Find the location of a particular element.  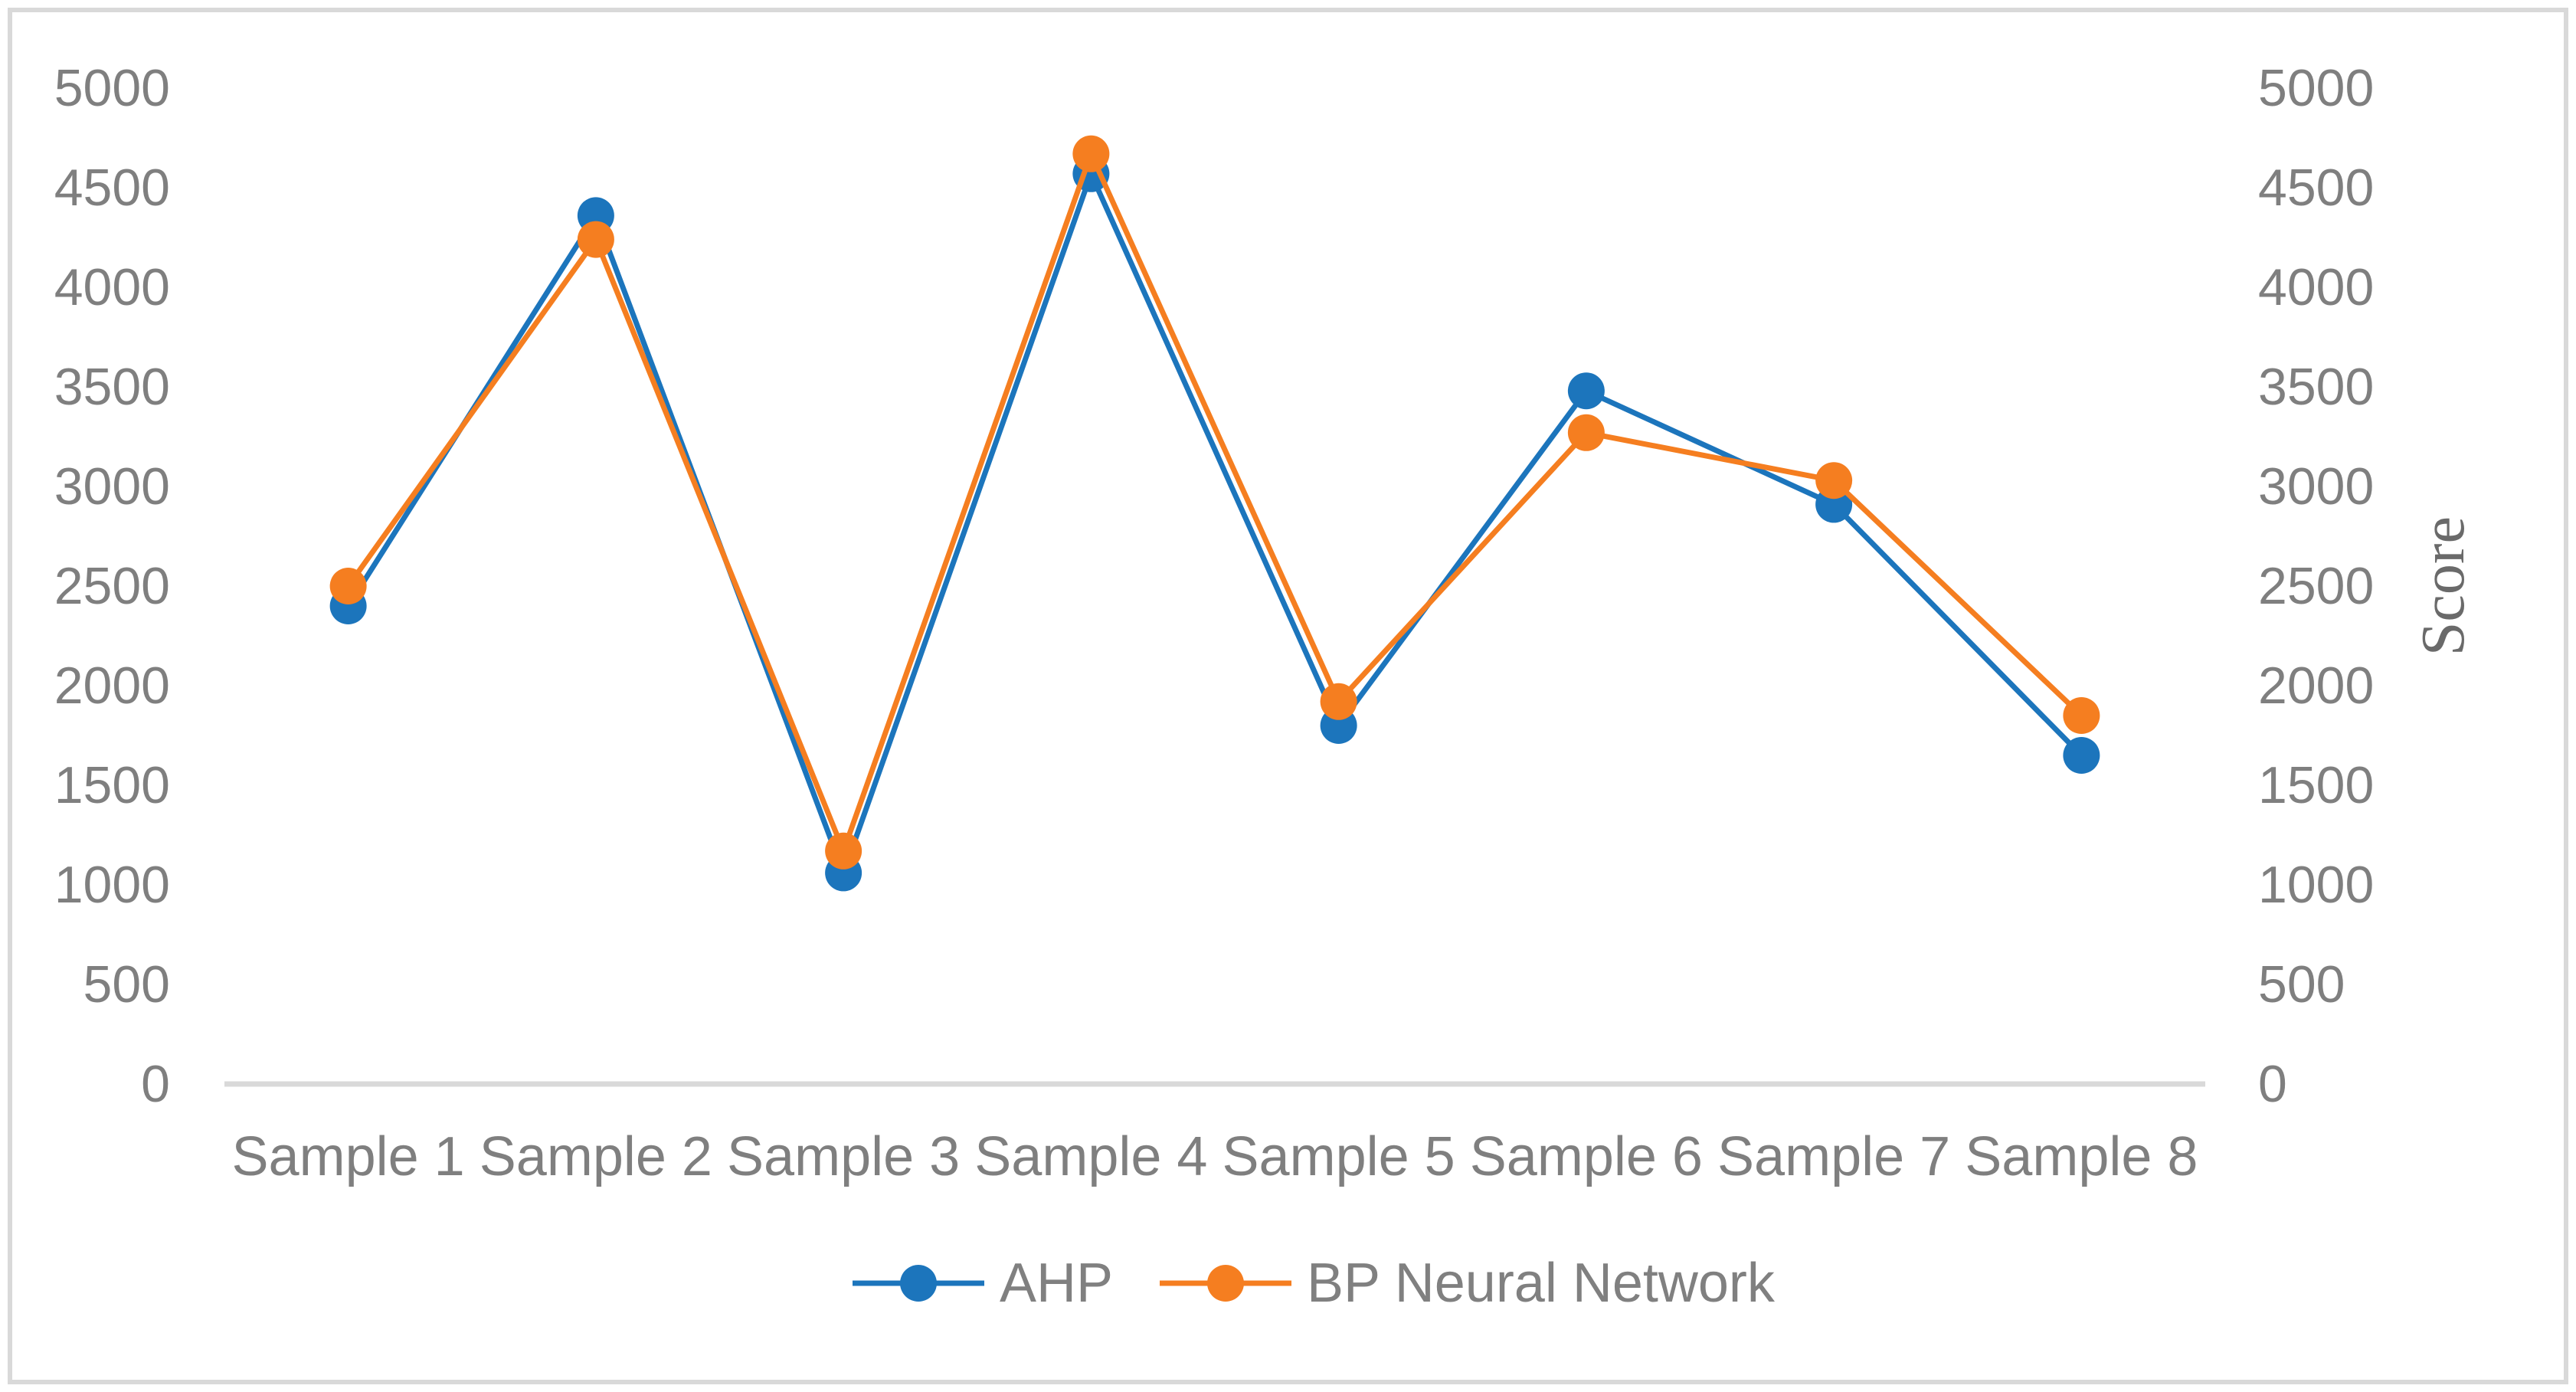

x-axis-category-label: Sample 2 is located at coordinates (596, 1156).